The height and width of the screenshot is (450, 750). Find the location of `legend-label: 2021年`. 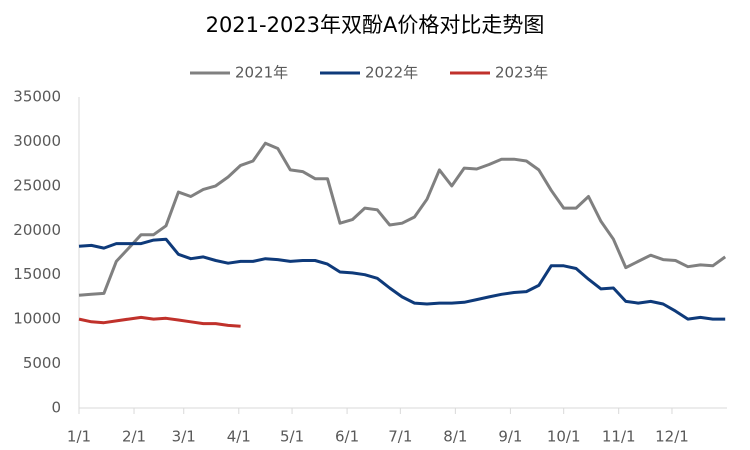

legend-label: 2021年 is located at coordinates (261, 73).